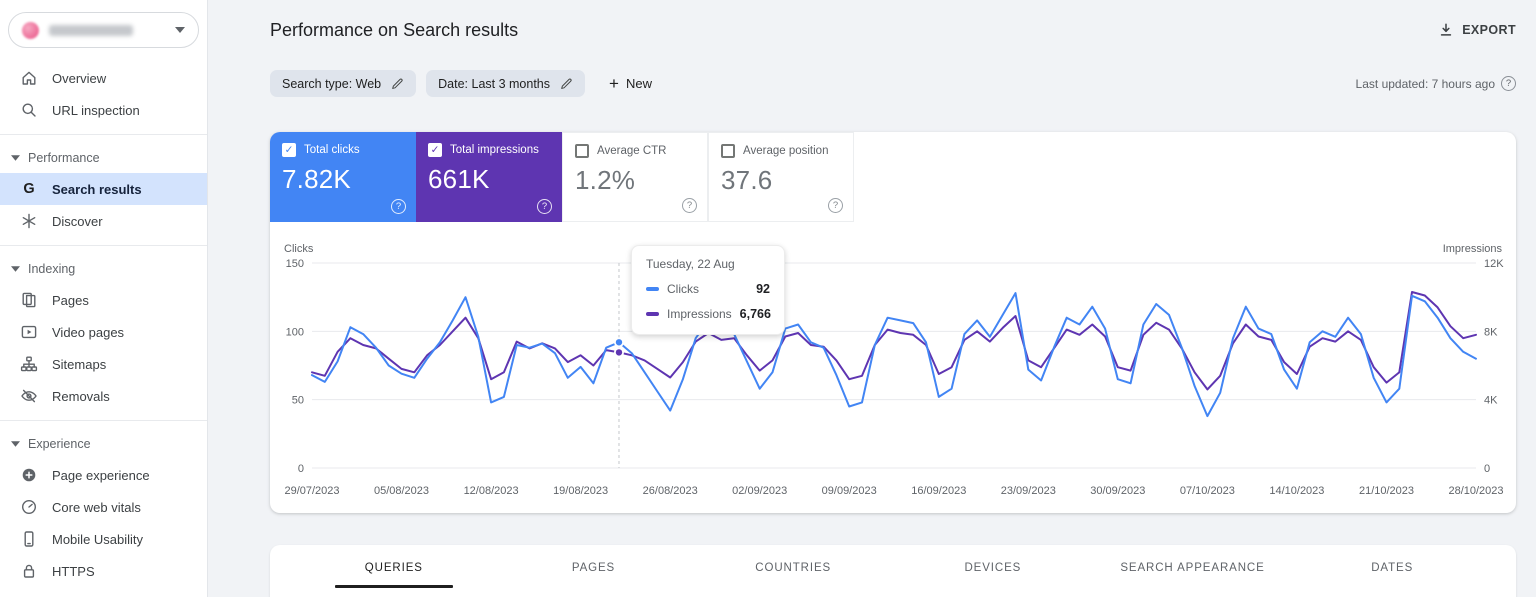 The image size is (1536, 597). Describe the element at coordinates (29, 78) in the screenshot. I see `home-icon` at that location.